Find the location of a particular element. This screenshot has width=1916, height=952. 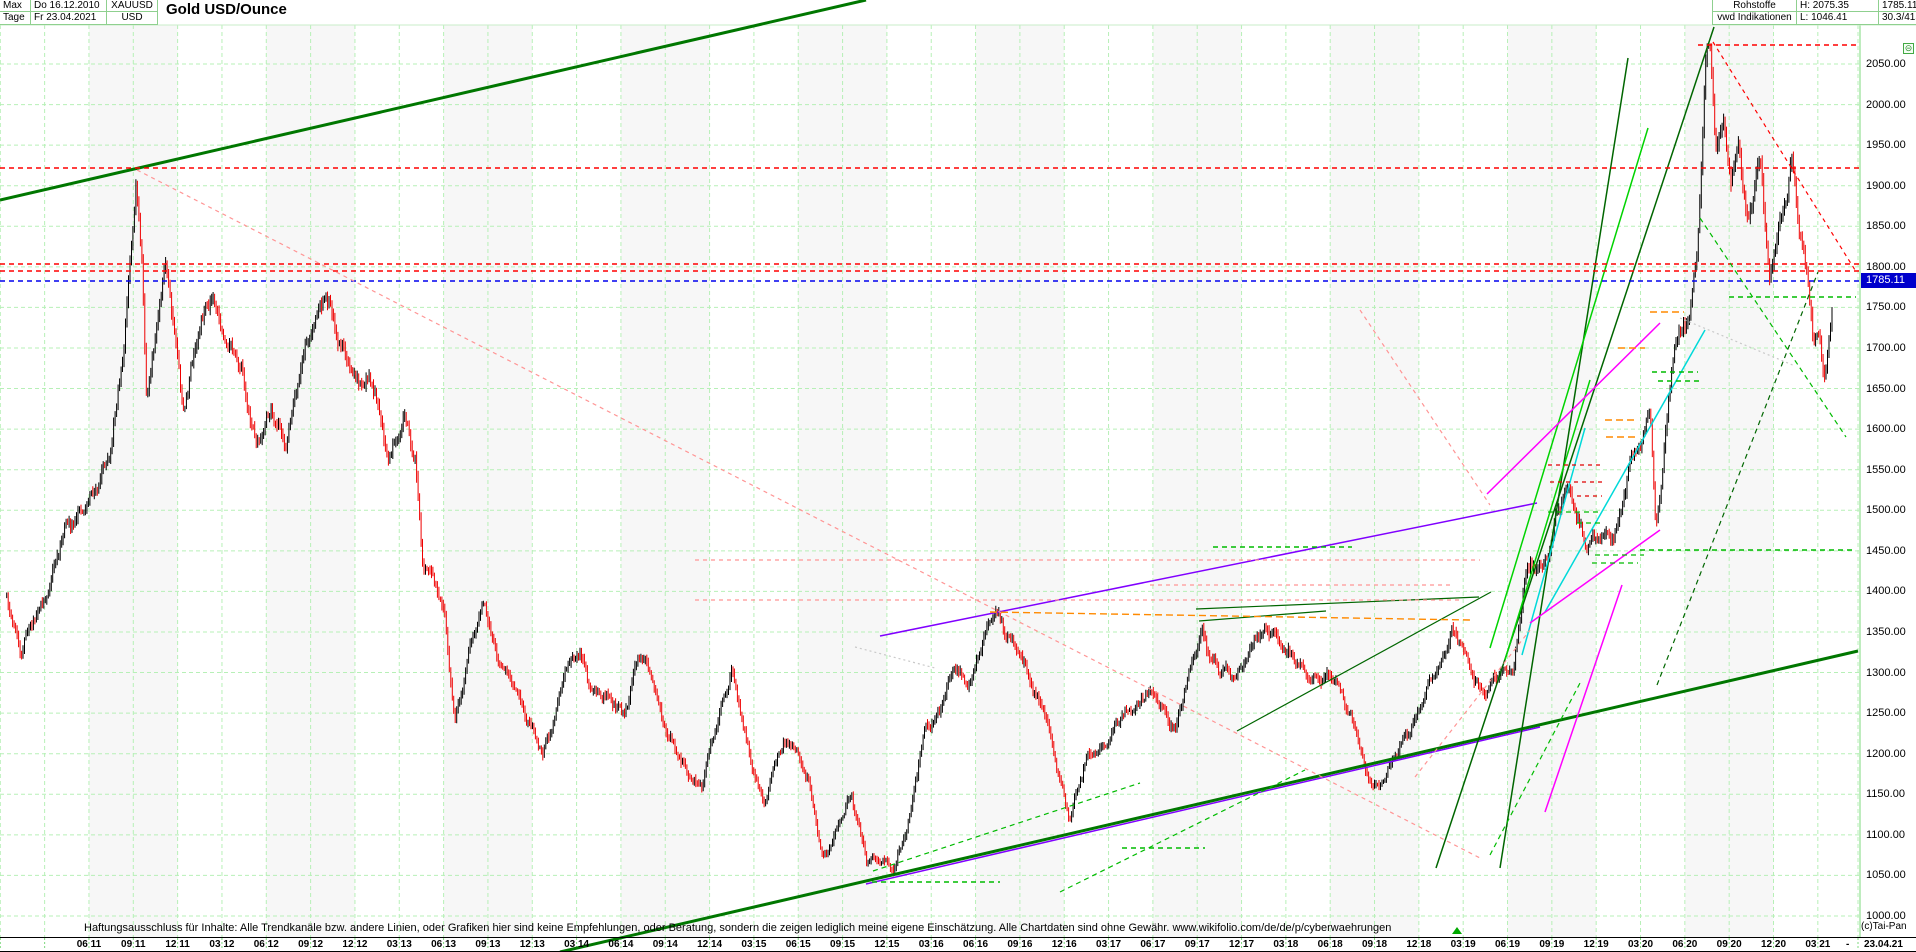

date-to-field: Fr 23.04.2021 is located at coordinates (69, 18).